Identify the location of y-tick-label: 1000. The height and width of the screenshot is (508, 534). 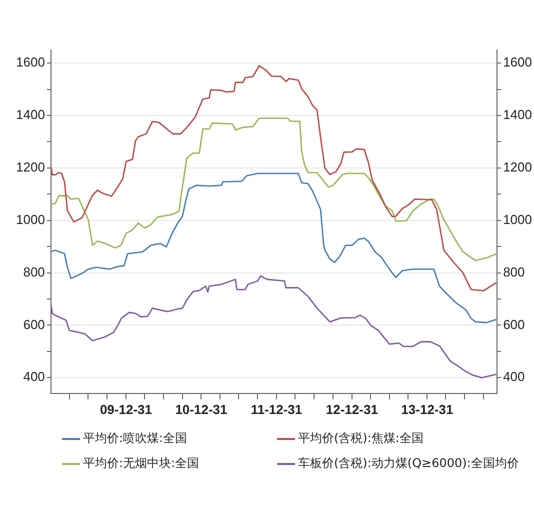
(30, 219).